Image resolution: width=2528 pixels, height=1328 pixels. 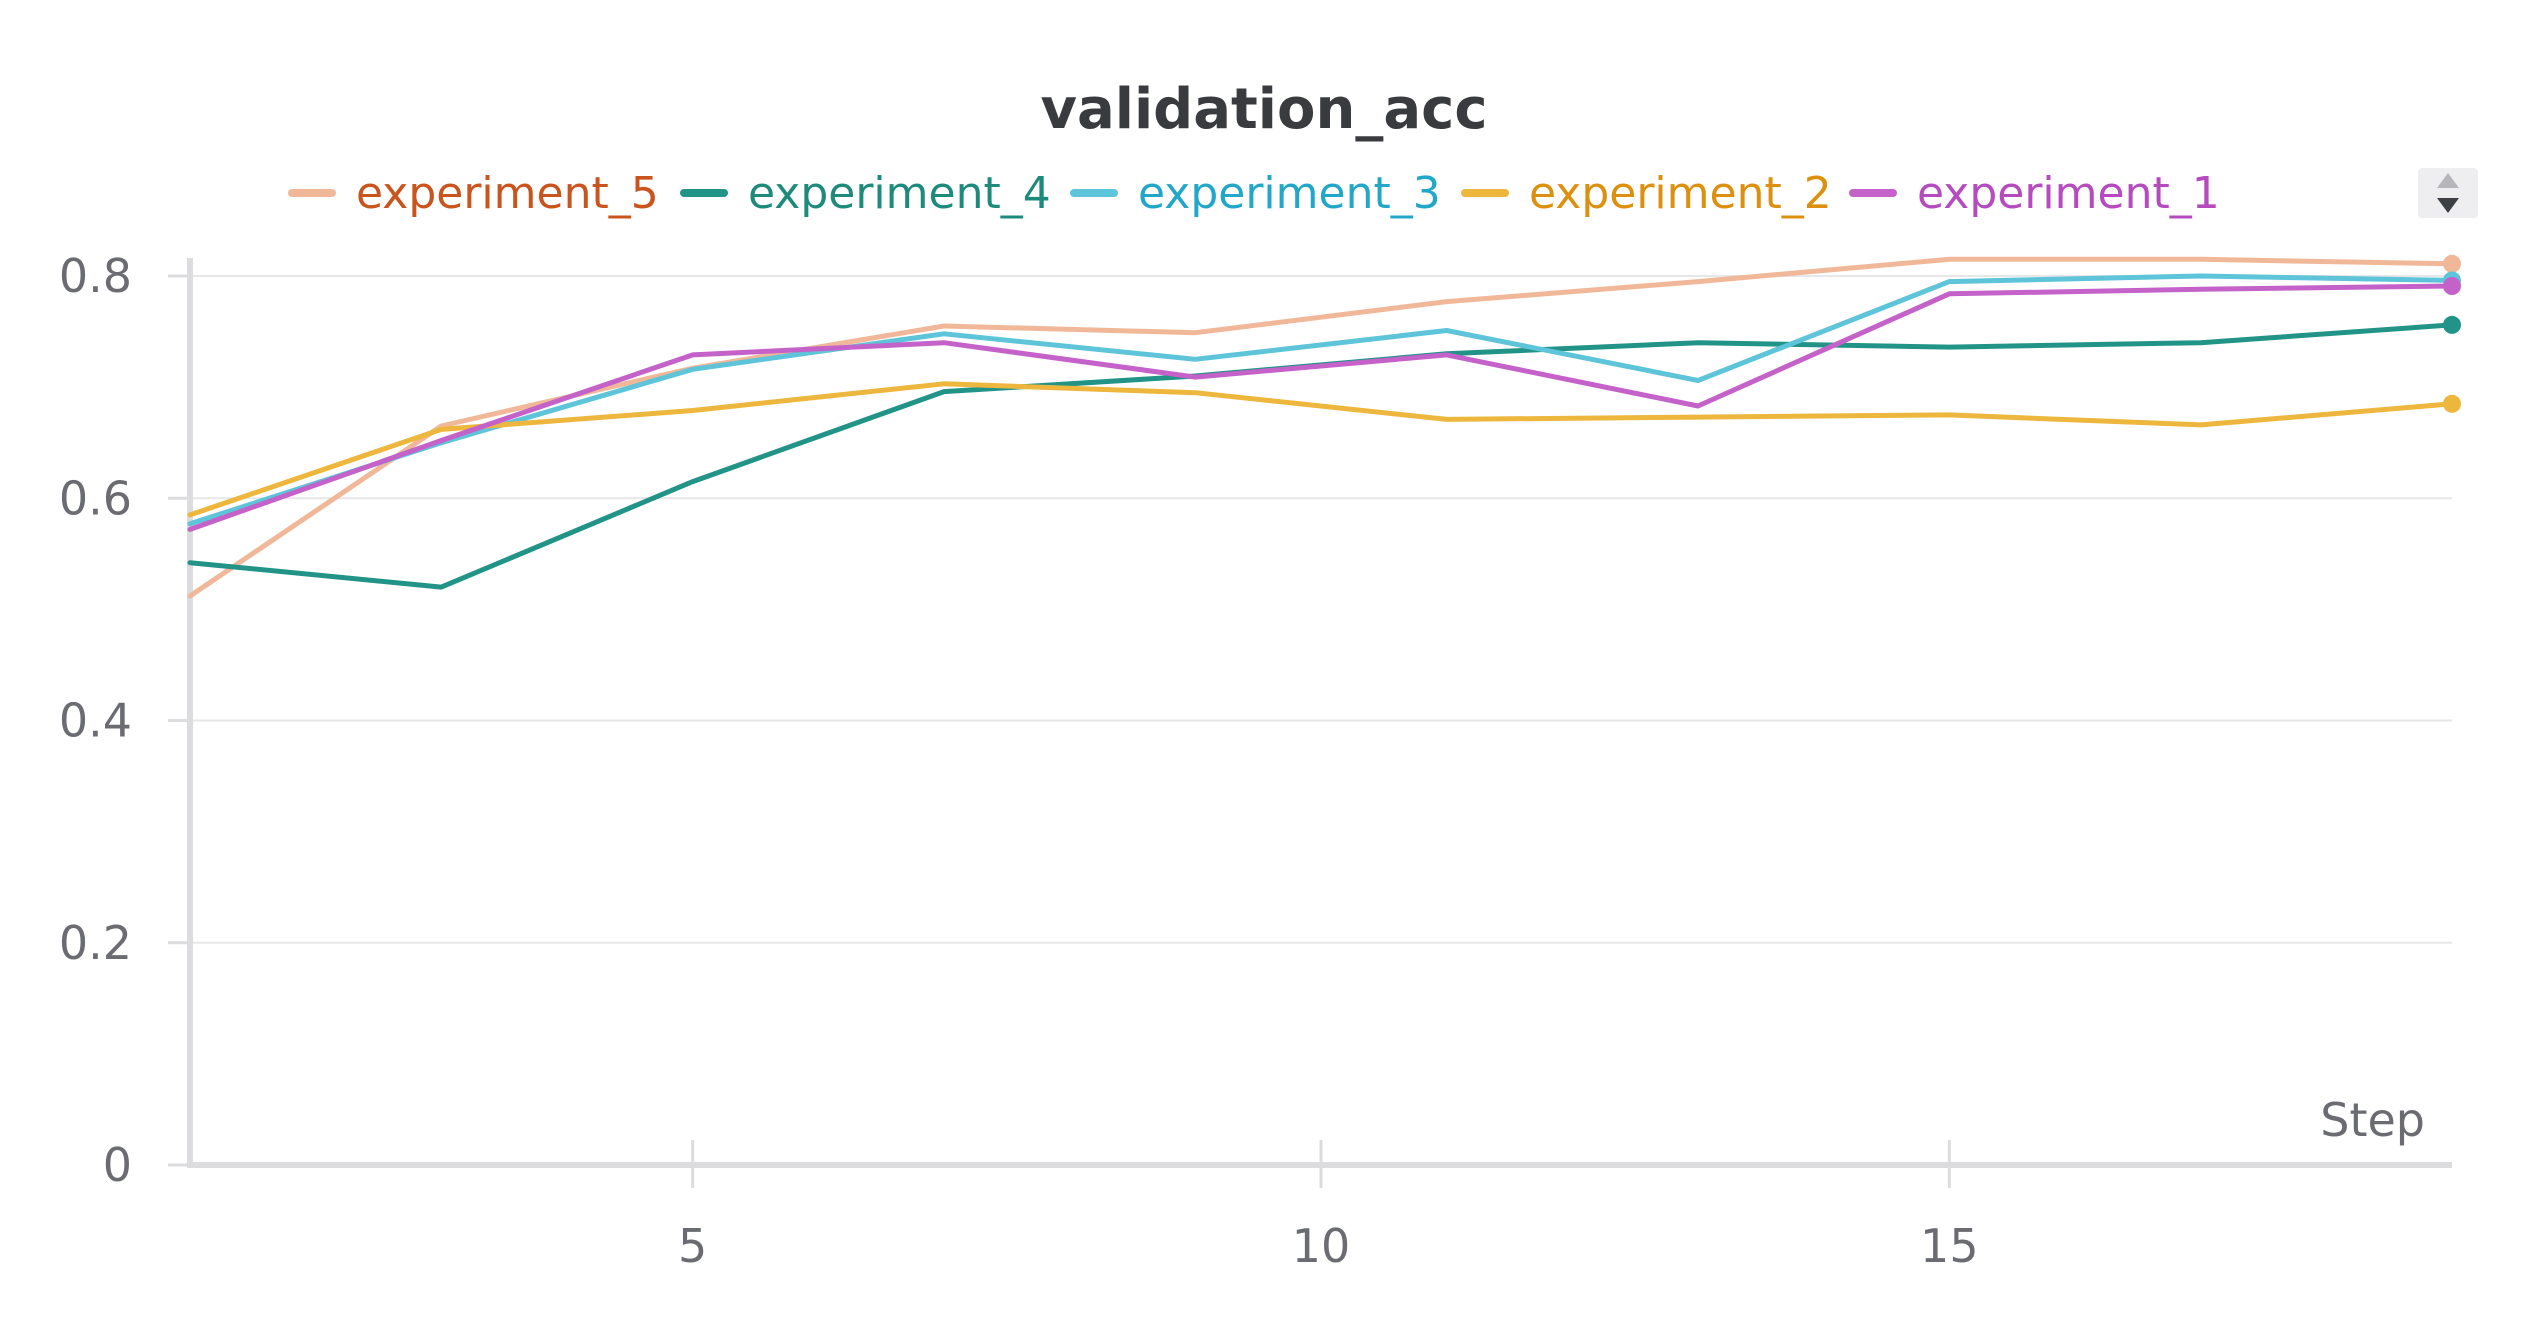 I want to click on scroll-down-icon, so click(x=2448, y=205).